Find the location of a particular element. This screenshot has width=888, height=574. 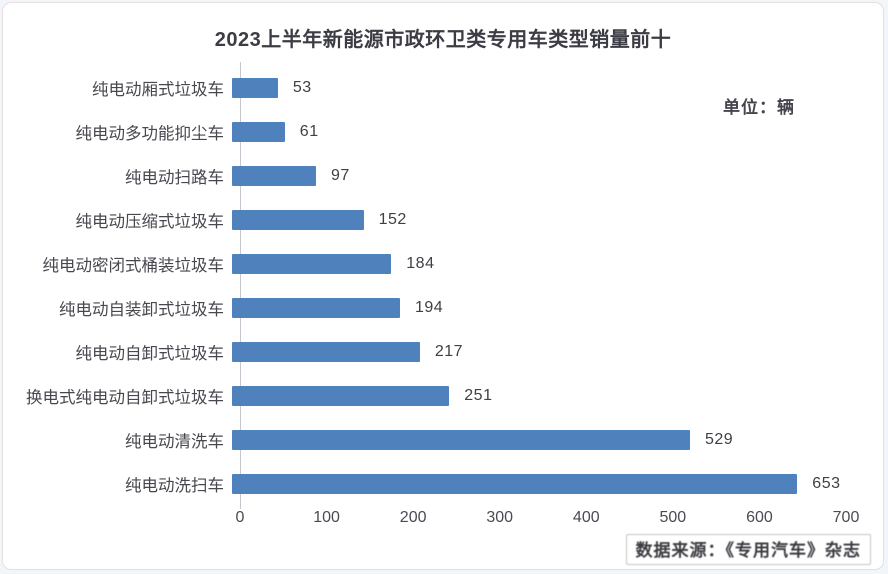

unit-label: 单位：辆 is located at coordinates (759, 107).